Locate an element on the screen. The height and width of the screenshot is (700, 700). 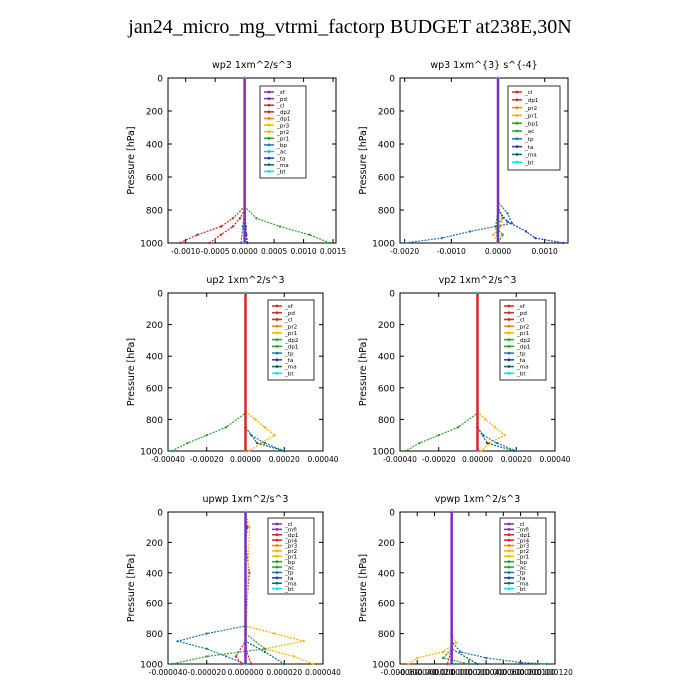
legend-label: _dp2 is located at coordinates (283, 113).